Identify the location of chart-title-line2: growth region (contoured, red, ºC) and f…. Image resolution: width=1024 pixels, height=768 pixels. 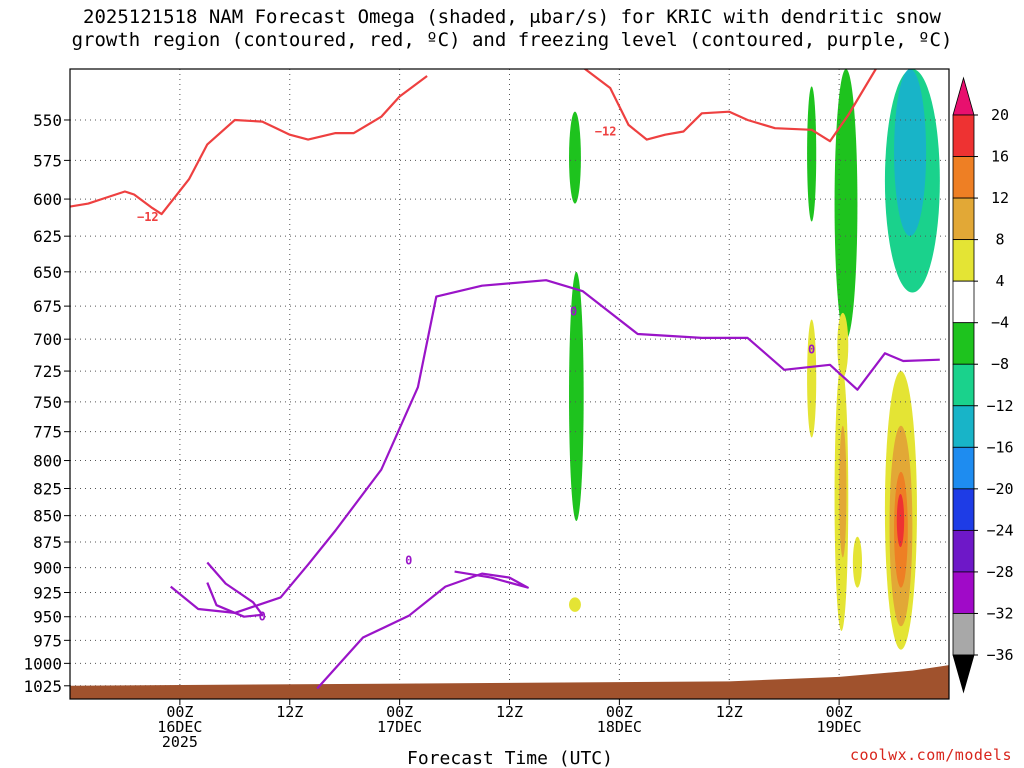
(512, 40).